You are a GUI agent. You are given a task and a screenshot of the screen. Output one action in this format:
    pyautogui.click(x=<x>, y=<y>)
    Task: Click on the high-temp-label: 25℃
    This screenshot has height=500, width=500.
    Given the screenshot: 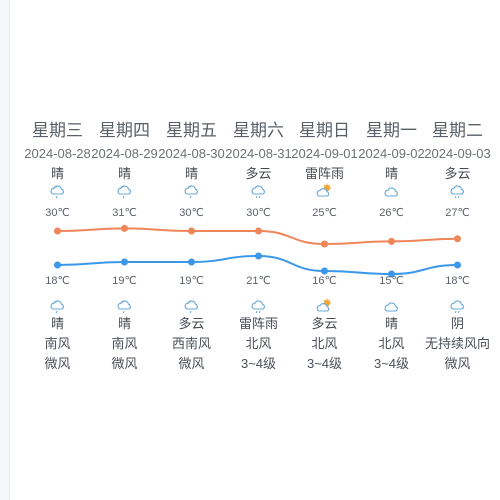 What is the action you would take?
    pyautogui.click(x=324, y=213)
    